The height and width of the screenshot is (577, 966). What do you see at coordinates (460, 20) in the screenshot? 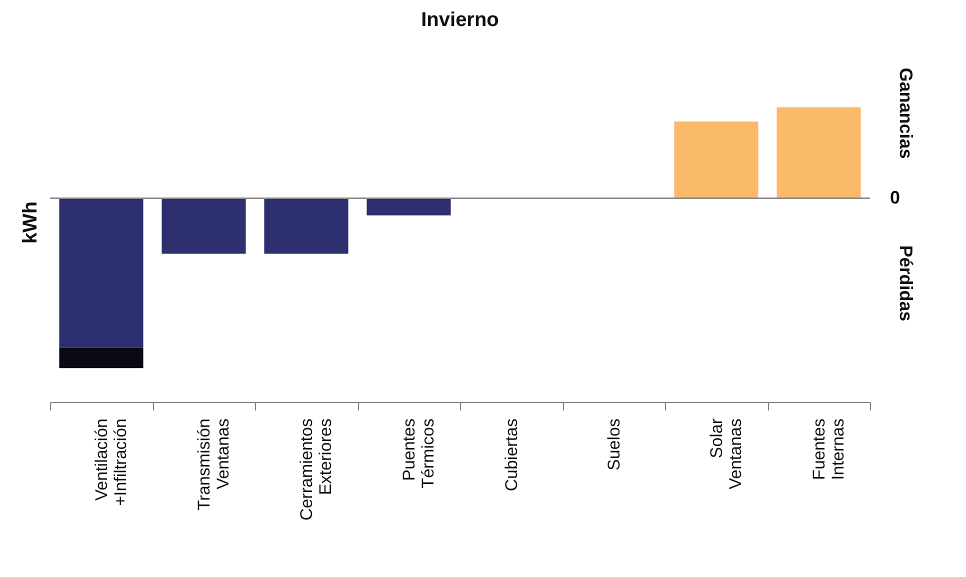
I see `chart-title: Invierno` at bounding box center [460, 20].